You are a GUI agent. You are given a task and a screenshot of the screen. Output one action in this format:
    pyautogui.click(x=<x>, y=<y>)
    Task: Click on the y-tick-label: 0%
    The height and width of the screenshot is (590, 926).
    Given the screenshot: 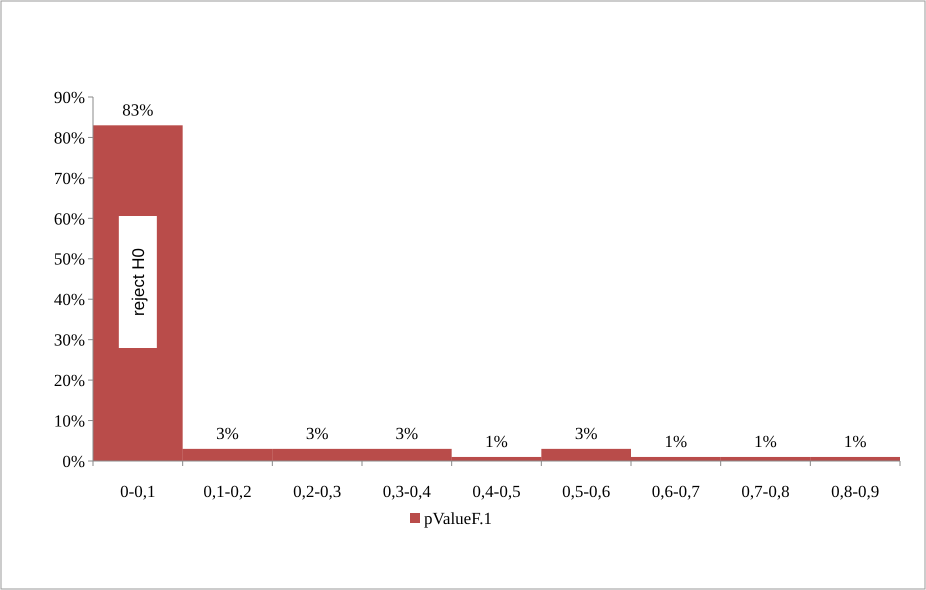 What is the action you would take?
    pyautogui.click(x=73, y=461)
    